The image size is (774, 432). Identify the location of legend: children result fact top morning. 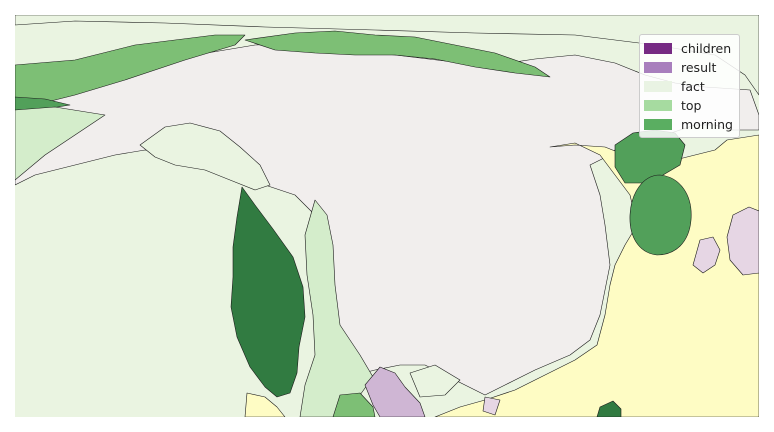
(689, 86).